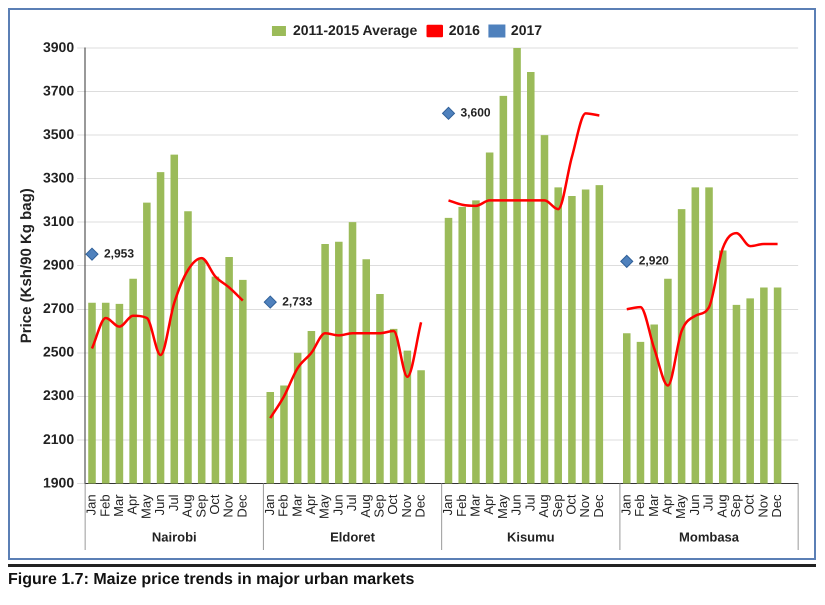 The image size is (825, 605). What do you see at coordinates (58, 395) in the screenshot?
I see `y-tick-label: 2300` at bounding box center [58, 395].